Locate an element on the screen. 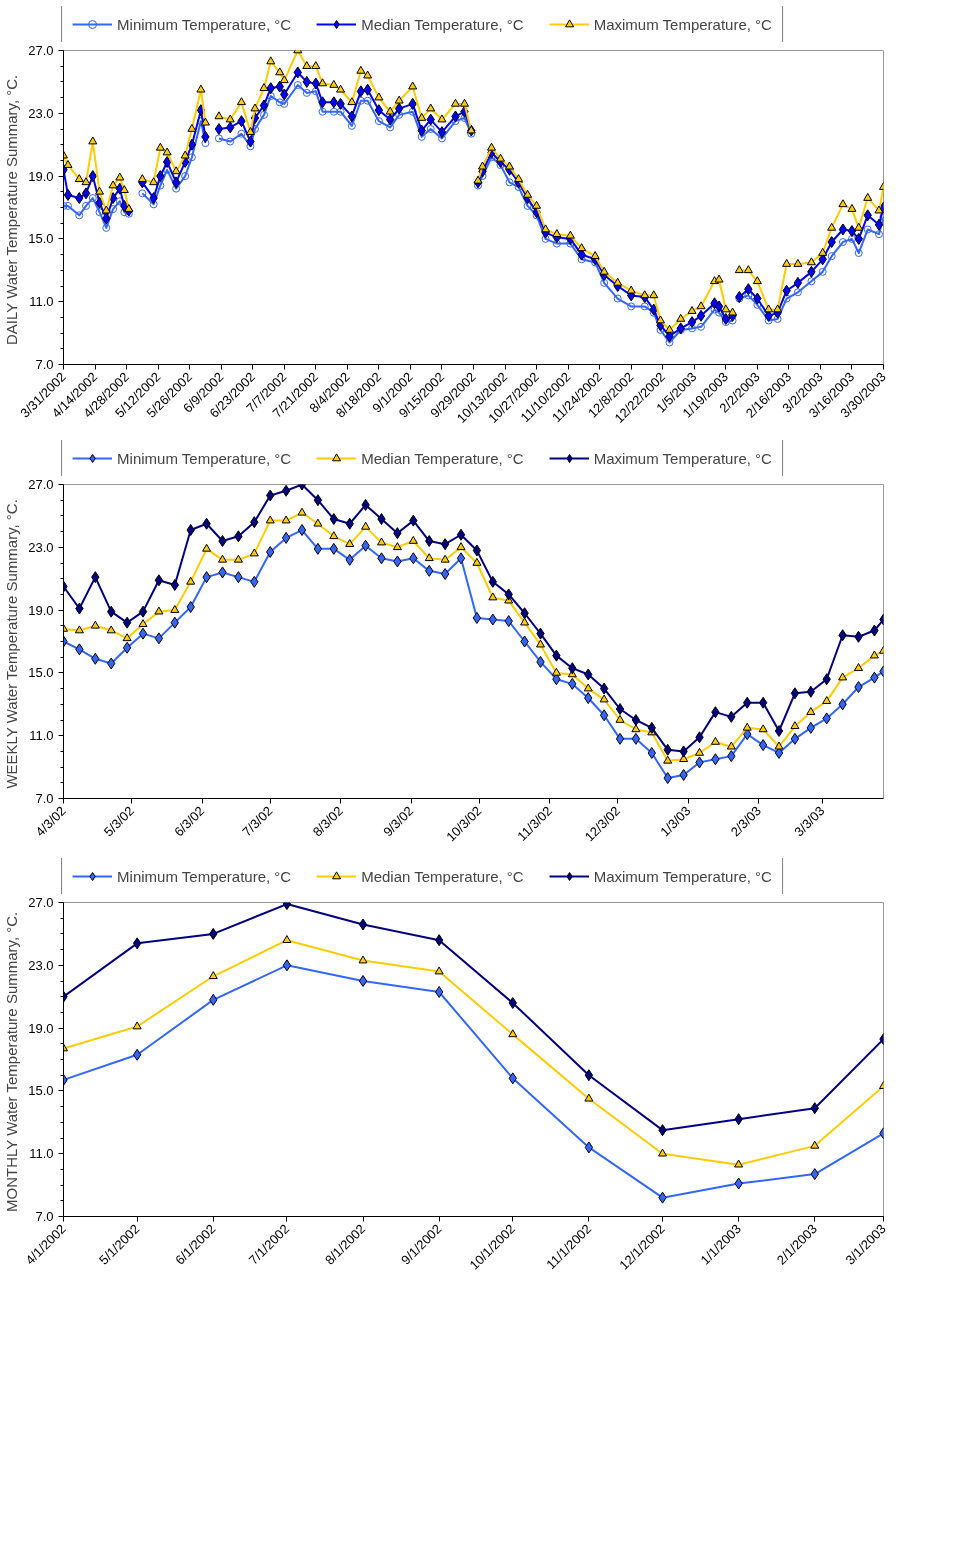 The image size is (954, 1545). y-axis-title: DAILY Water Temperature Summary, °C. is located at coordinates (12, 209).